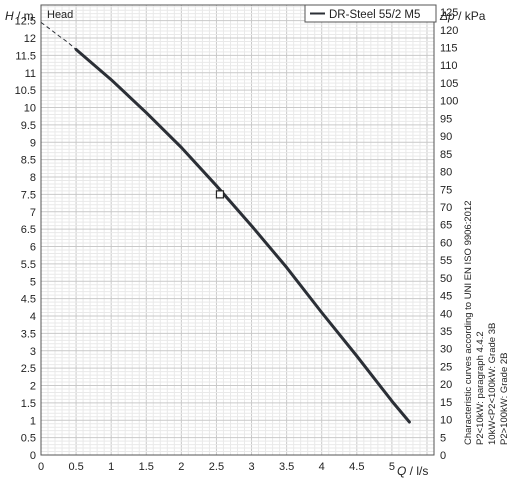 Image resolution: width=512 pixels, height=483 pixels. Describe the element at coordinates (446, 119) in the screenshot. I see `y2-tick-label: 95` at that location.